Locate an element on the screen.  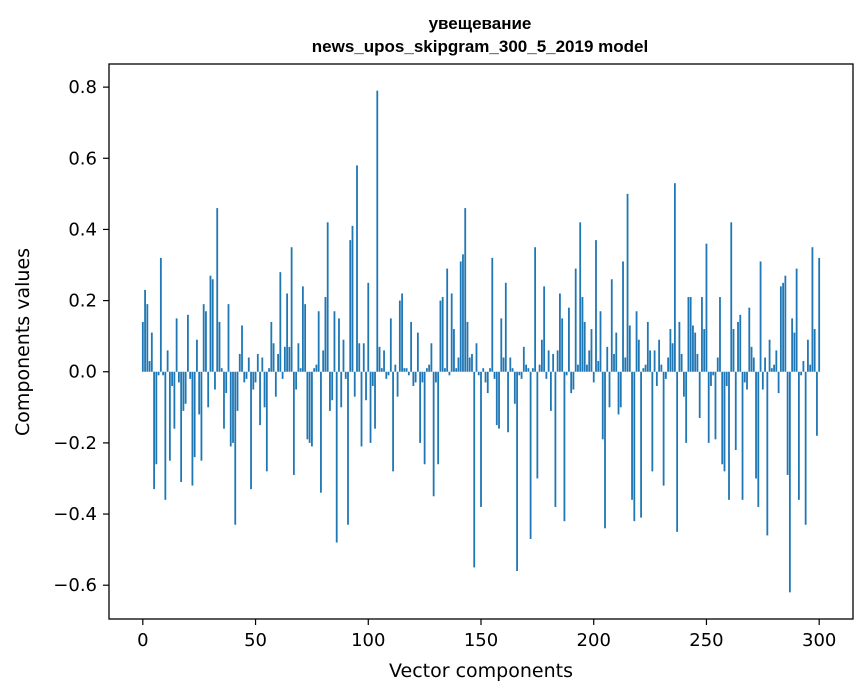
y-axis-label: Components values is located at coordinates (23, 342).